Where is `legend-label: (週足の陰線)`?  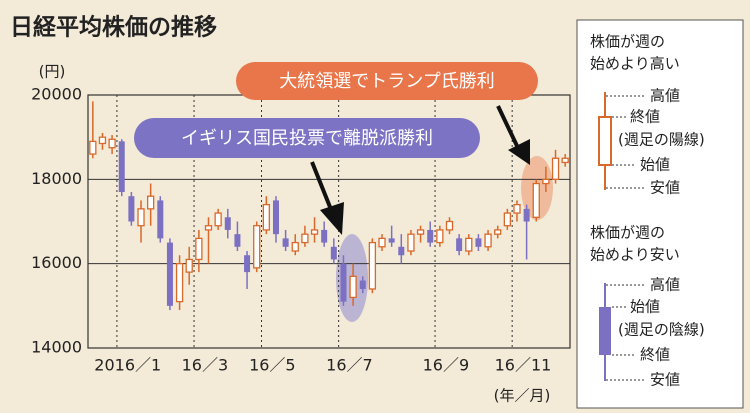 legend-label: (週足の陰線) is located at coordinates (661, 330).